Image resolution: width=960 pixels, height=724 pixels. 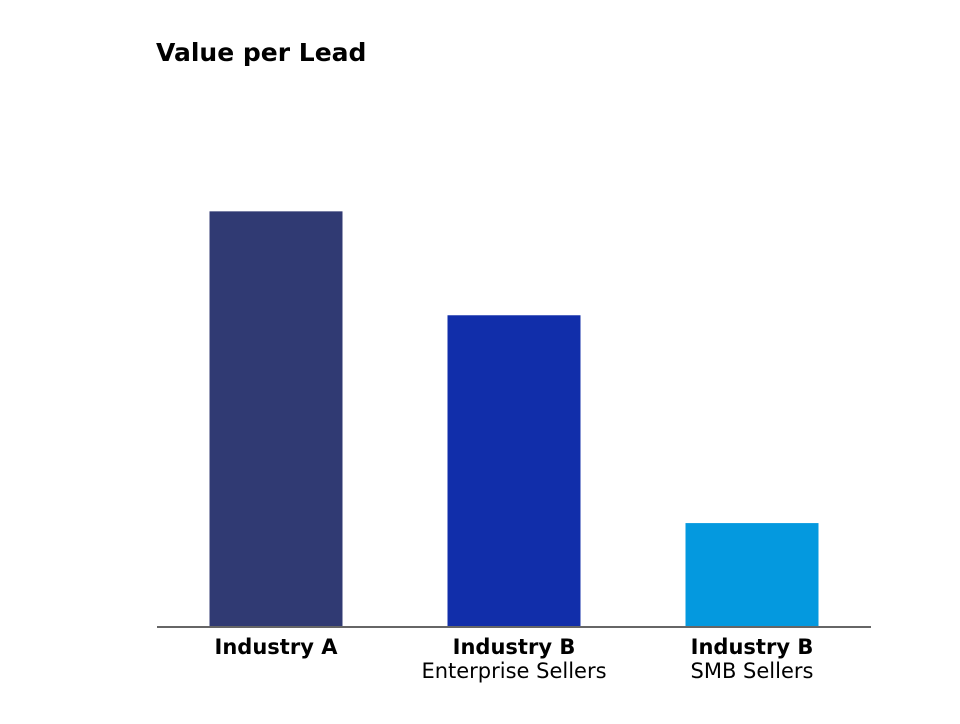 What do you see at coordinates (261, 52) in the screenshot?
I see `chart-title: Value per Lead` at bounding box center [261, 52].